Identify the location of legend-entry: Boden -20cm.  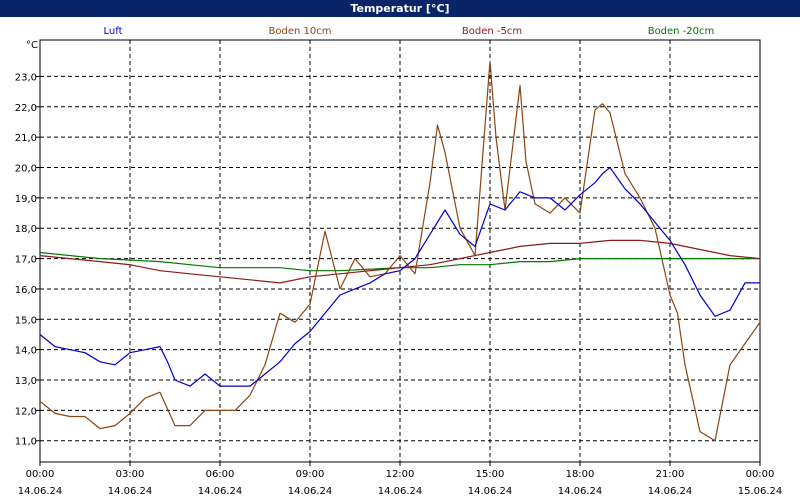
(681, 31).